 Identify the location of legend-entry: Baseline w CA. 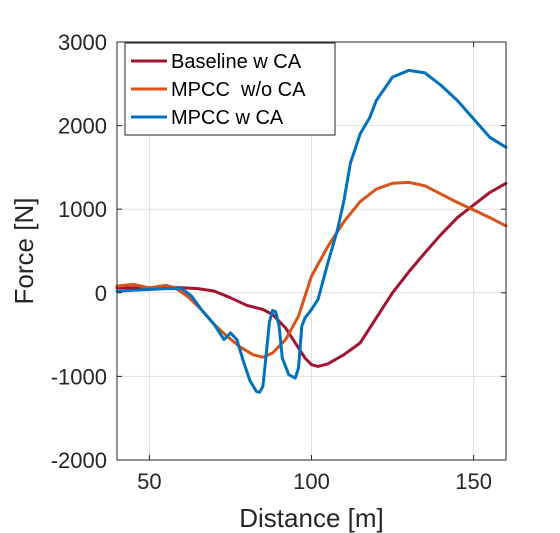
(236, 62).